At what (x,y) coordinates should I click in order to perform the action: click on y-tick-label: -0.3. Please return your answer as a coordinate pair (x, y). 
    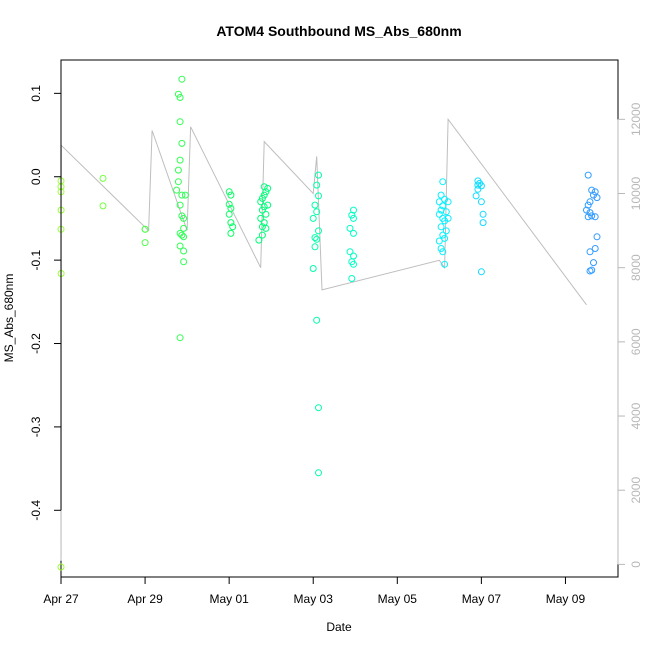
    Looking at the image, I should click on (36, 426).